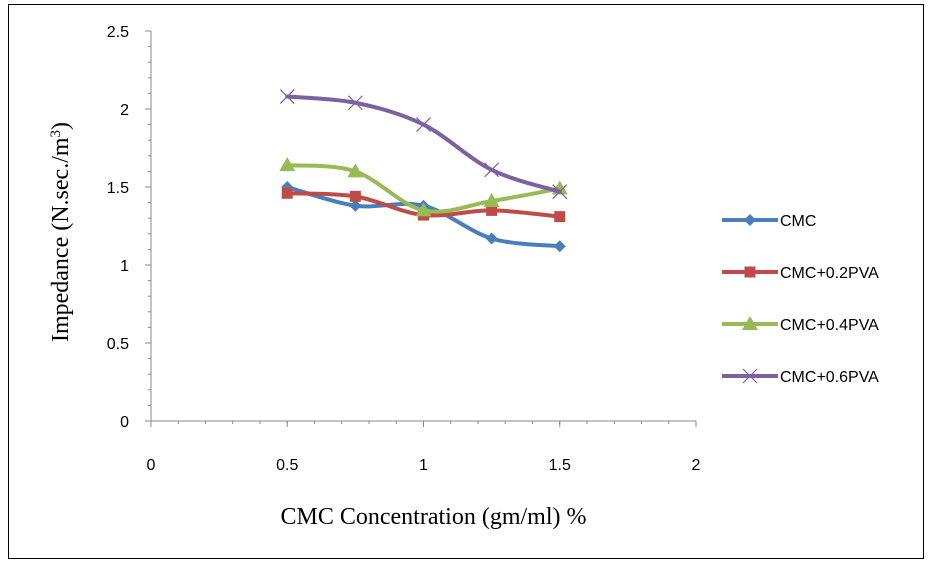 The width and height of the screenshot is (932, 565). What do you see at coordinates (118, 188) in the screenshot?
I see `y-tick-label: 1.5` at bounding box center [118, 188].